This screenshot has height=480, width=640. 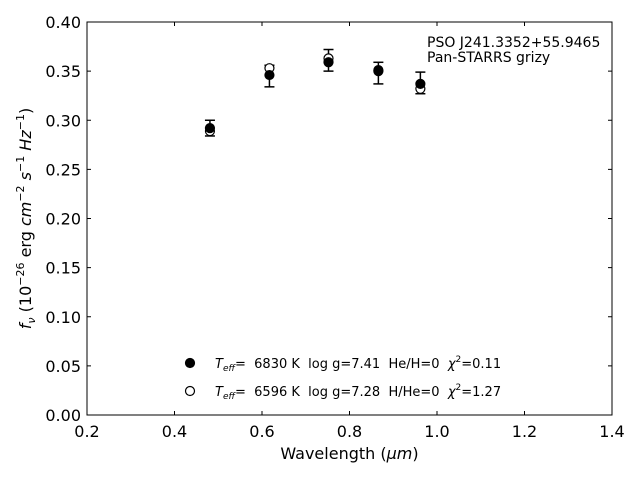 What do you see at coordinates (63, 219) in the screenshot?
I see `y-tick-label: 0.20` at bounding box center [63, 219].